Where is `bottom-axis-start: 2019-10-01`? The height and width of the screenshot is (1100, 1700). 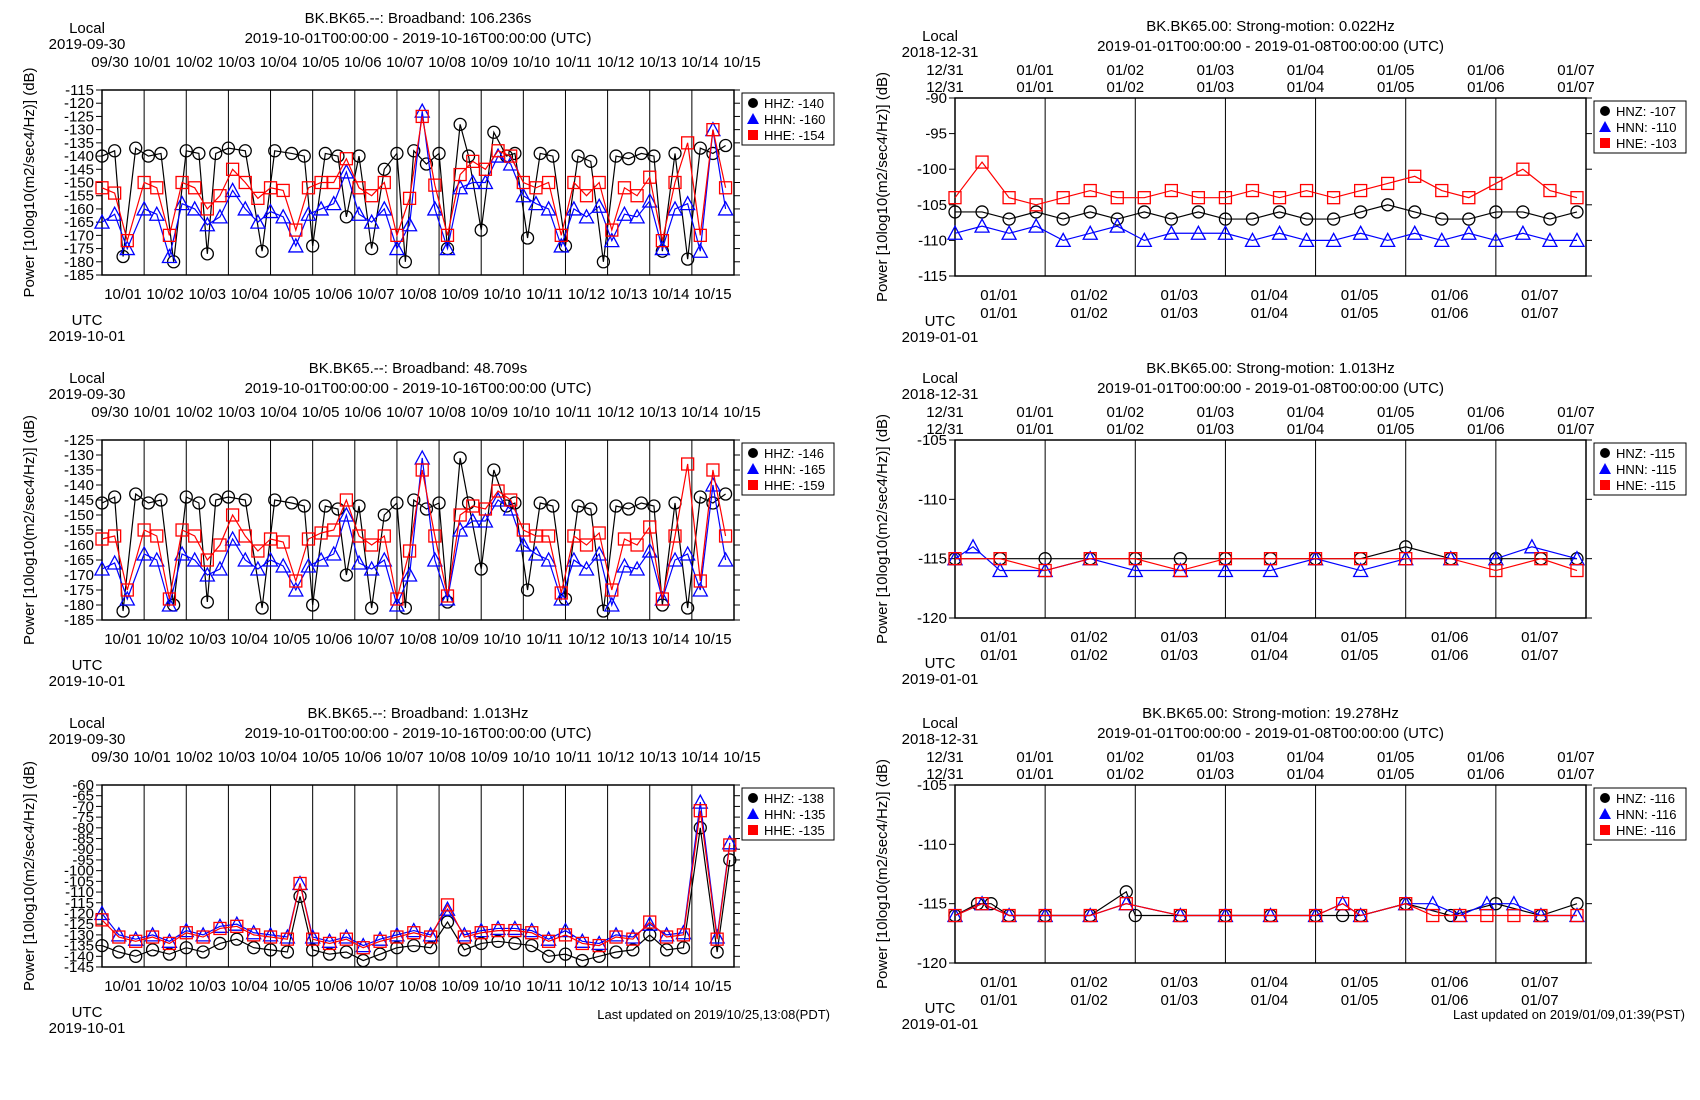 bottom-axis-start: 2019-10-01 is located at coordinates (87, 681).